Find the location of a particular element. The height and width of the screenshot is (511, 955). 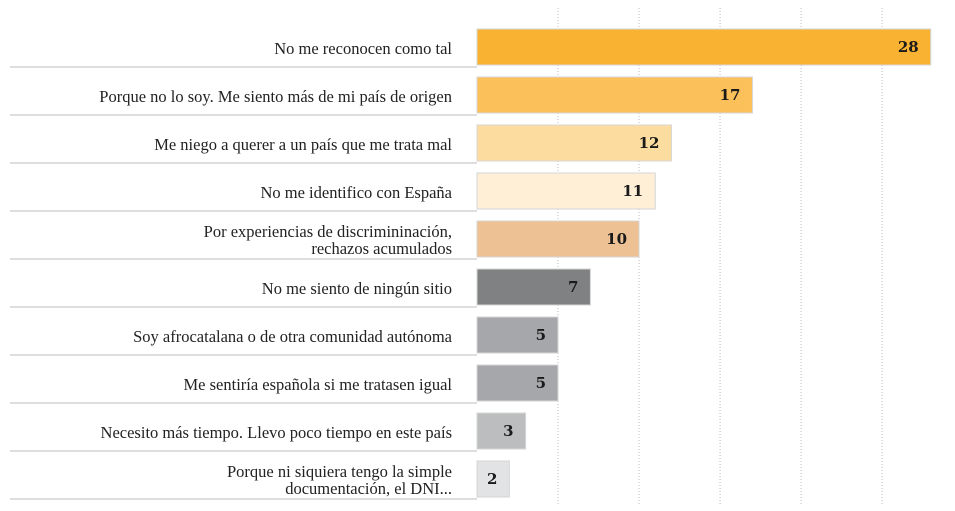

value-label: 28 is located at coordinates (908, 47).